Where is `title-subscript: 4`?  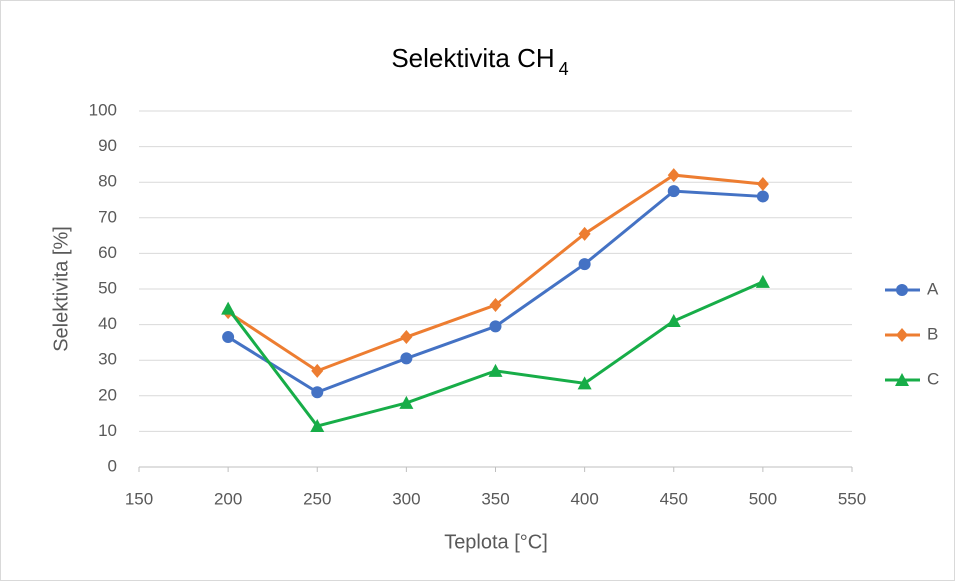
title-subscript: 4 is located at coordinates (564, 69).